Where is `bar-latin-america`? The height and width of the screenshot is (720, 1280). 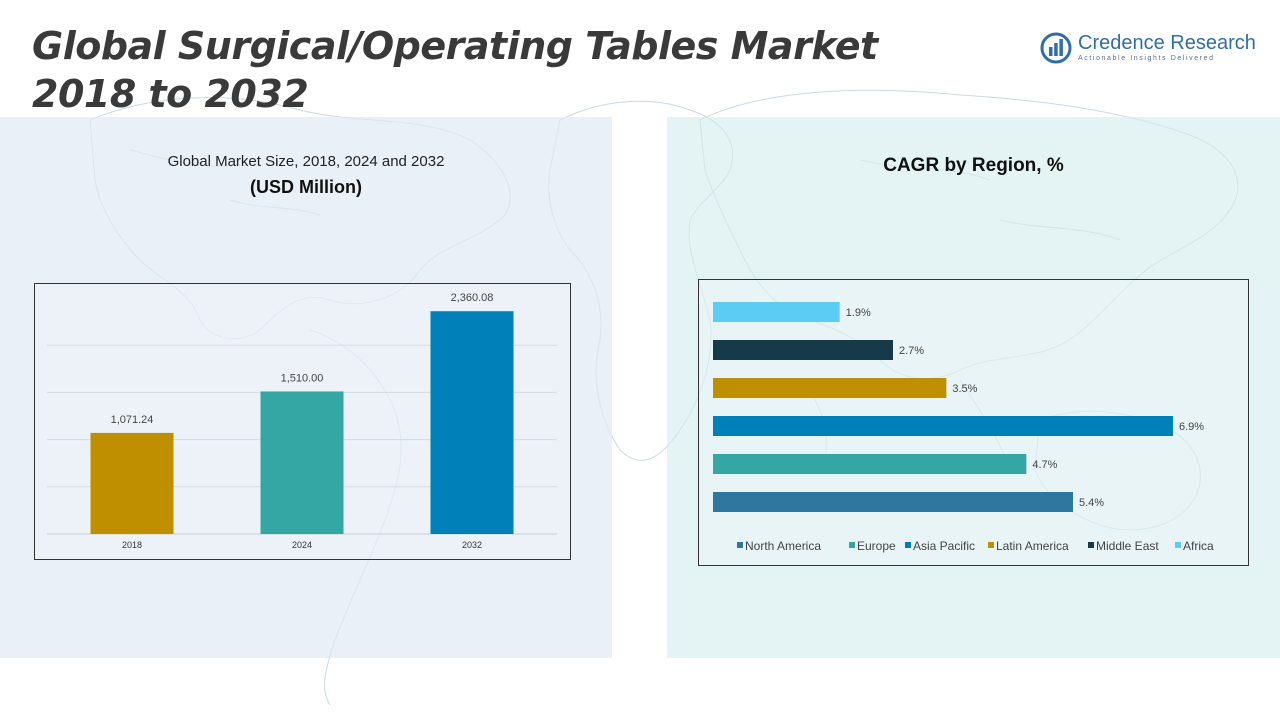
bar-latin-america is located at coordinates (830, 388).